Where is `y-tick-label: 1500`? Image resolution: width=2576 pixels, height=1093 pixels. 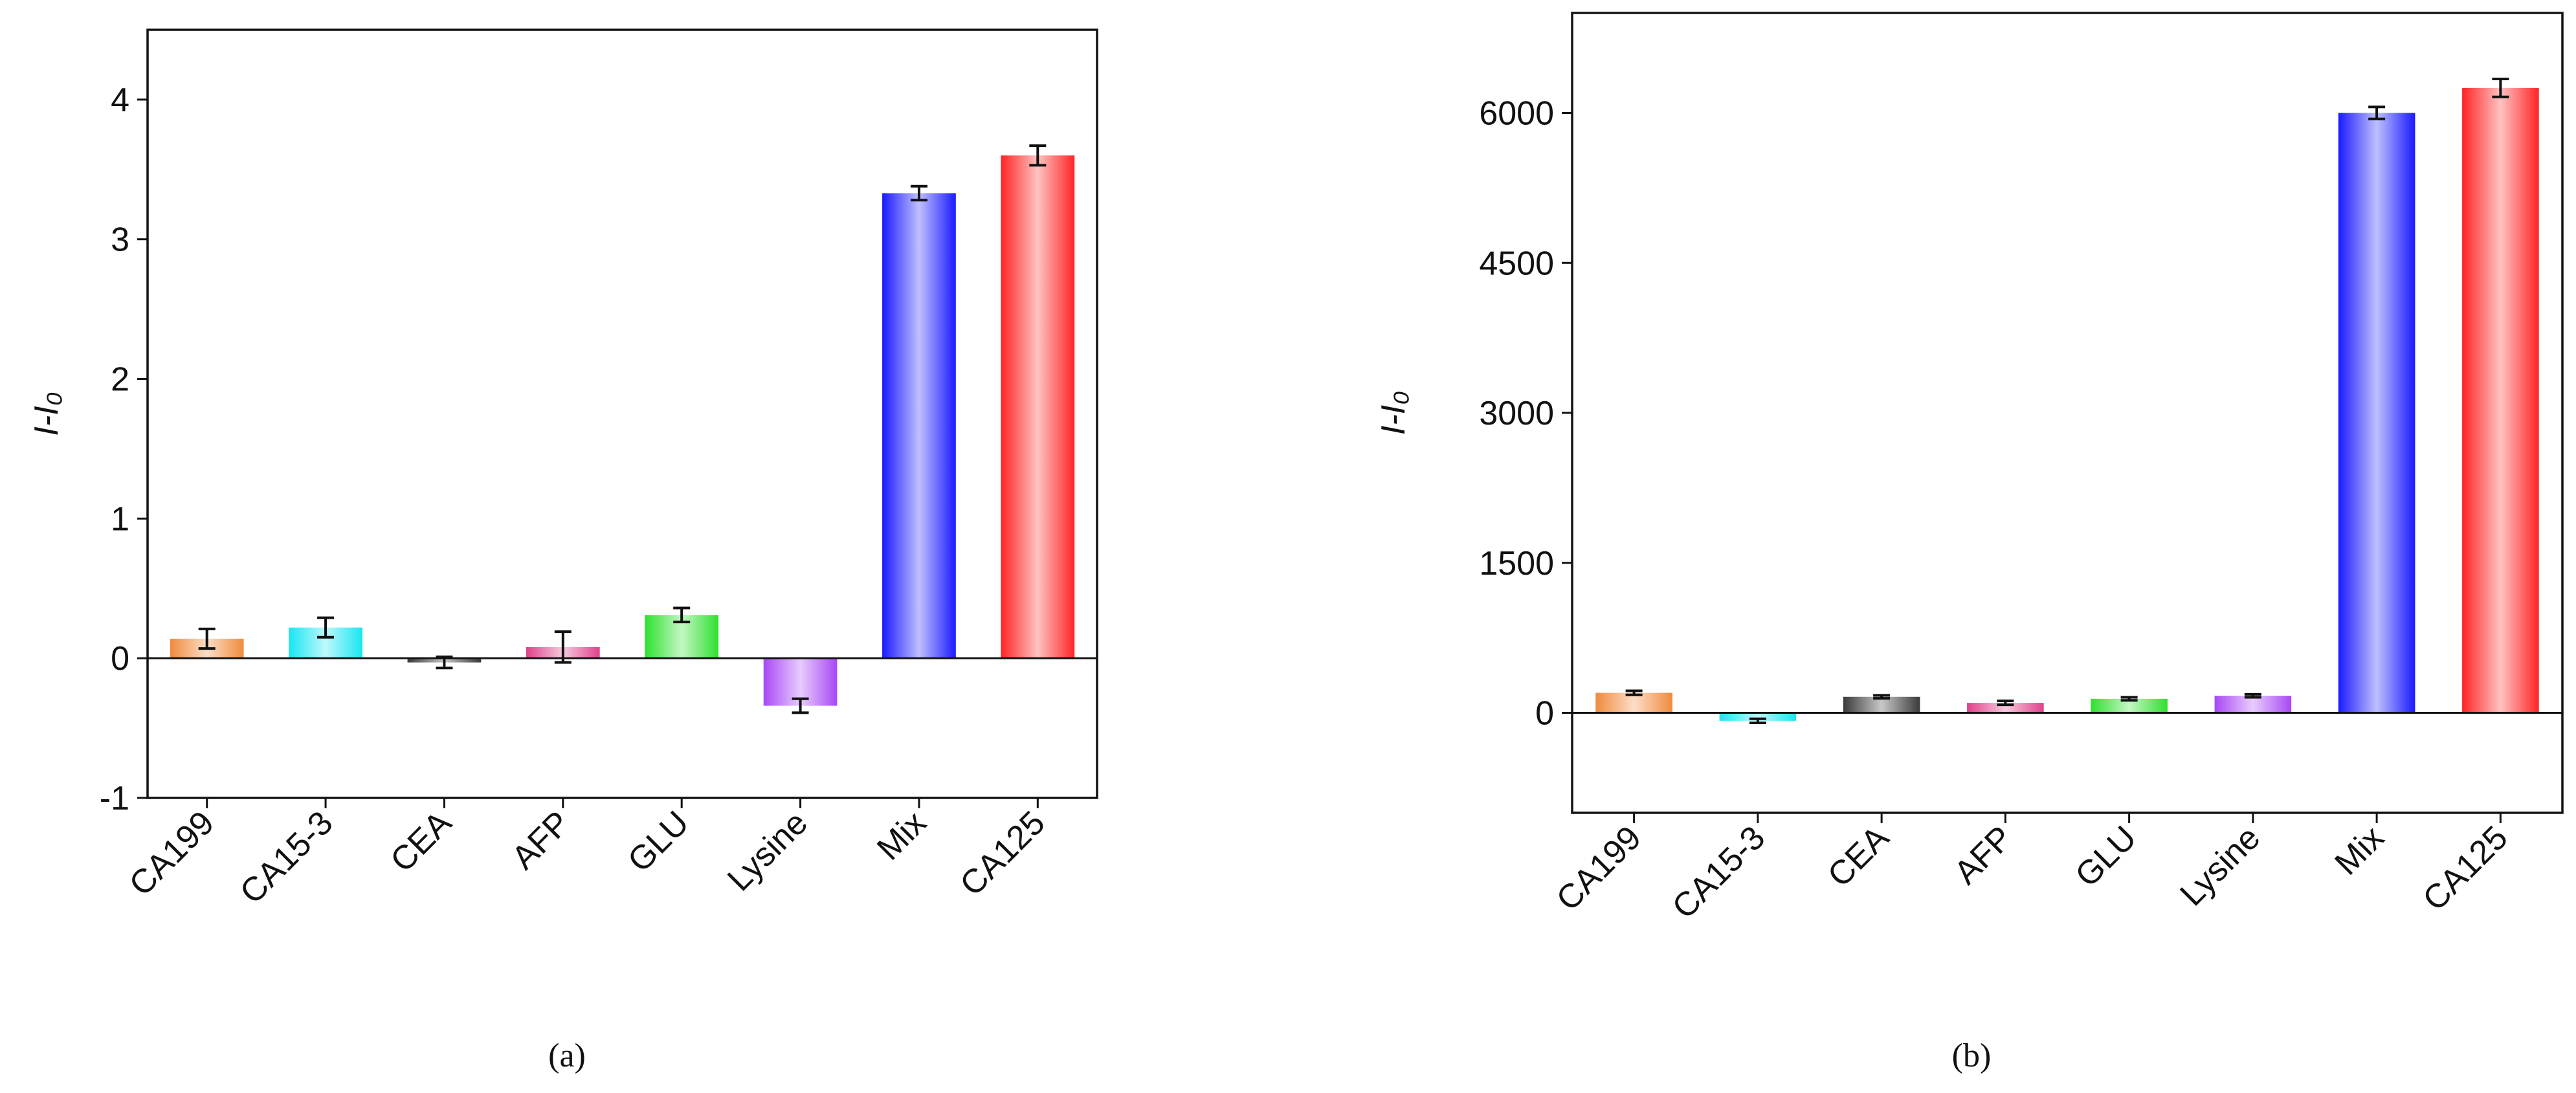
y-tick-label: 1500 is located at coordinates (1516, 563).